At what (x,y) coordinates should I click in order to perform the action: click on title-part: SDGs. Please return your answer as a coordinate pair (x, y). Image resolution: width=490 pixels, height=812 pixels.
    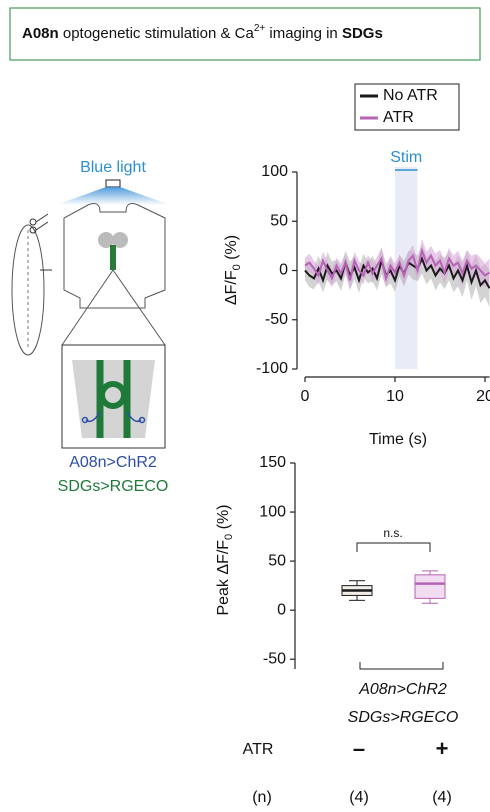
    Looking at the image, I should click on (362, 33).